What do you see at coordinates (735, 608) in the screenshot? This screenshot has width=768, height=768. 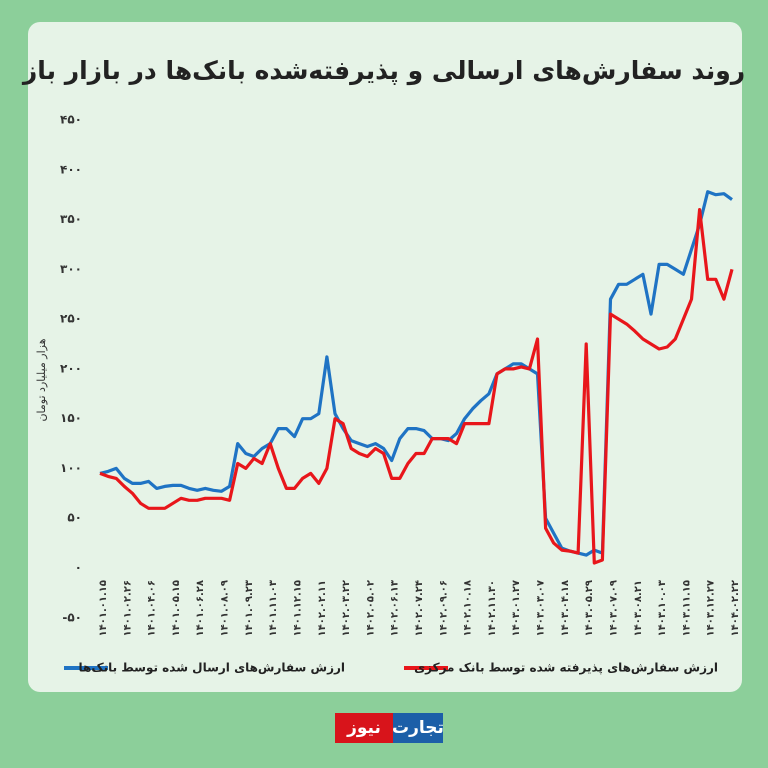 I see `x-tick-label: ۱۴۰۴.۰۲.۲۲` at bounding box center [735, 608].